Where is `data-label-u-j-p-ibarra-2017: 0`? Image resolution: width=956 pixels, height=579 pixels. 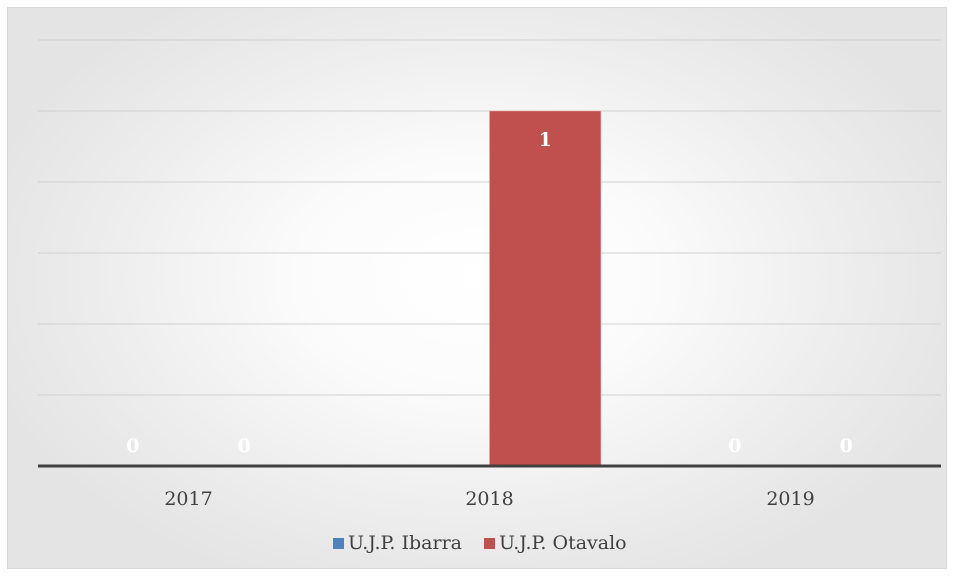
data-label-u-j-p-ibarra-2017: 0 is located at coordinates (132, 446).